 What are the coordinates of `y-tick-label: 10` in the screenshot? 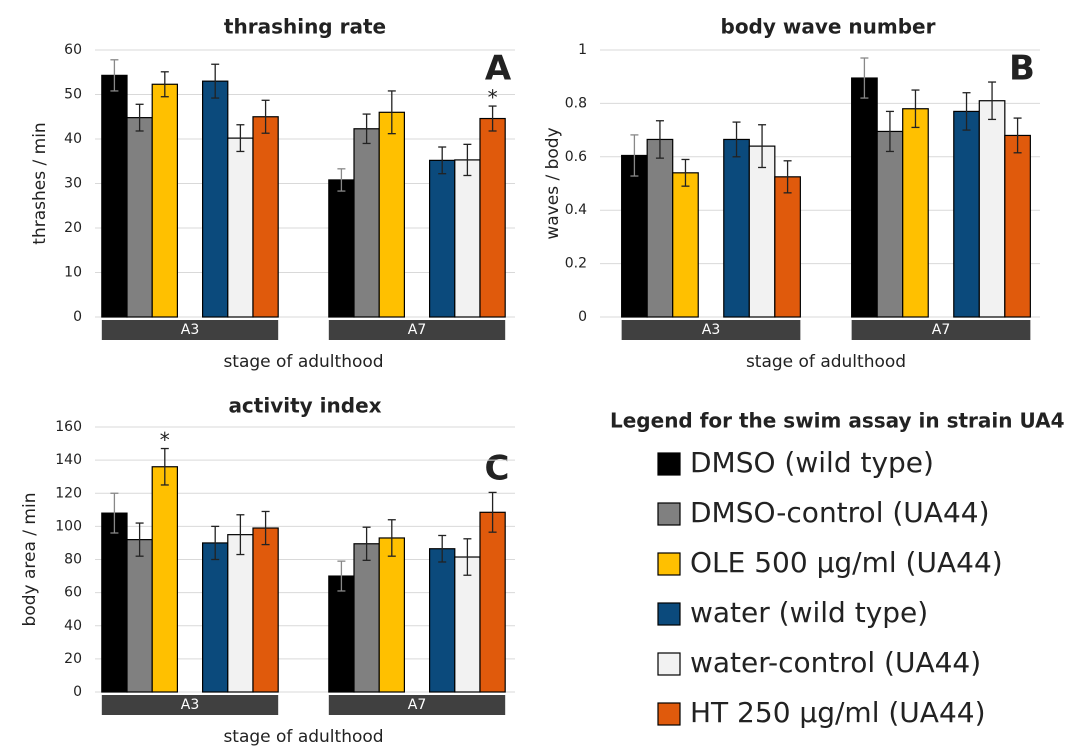 It's located at (73, 273).